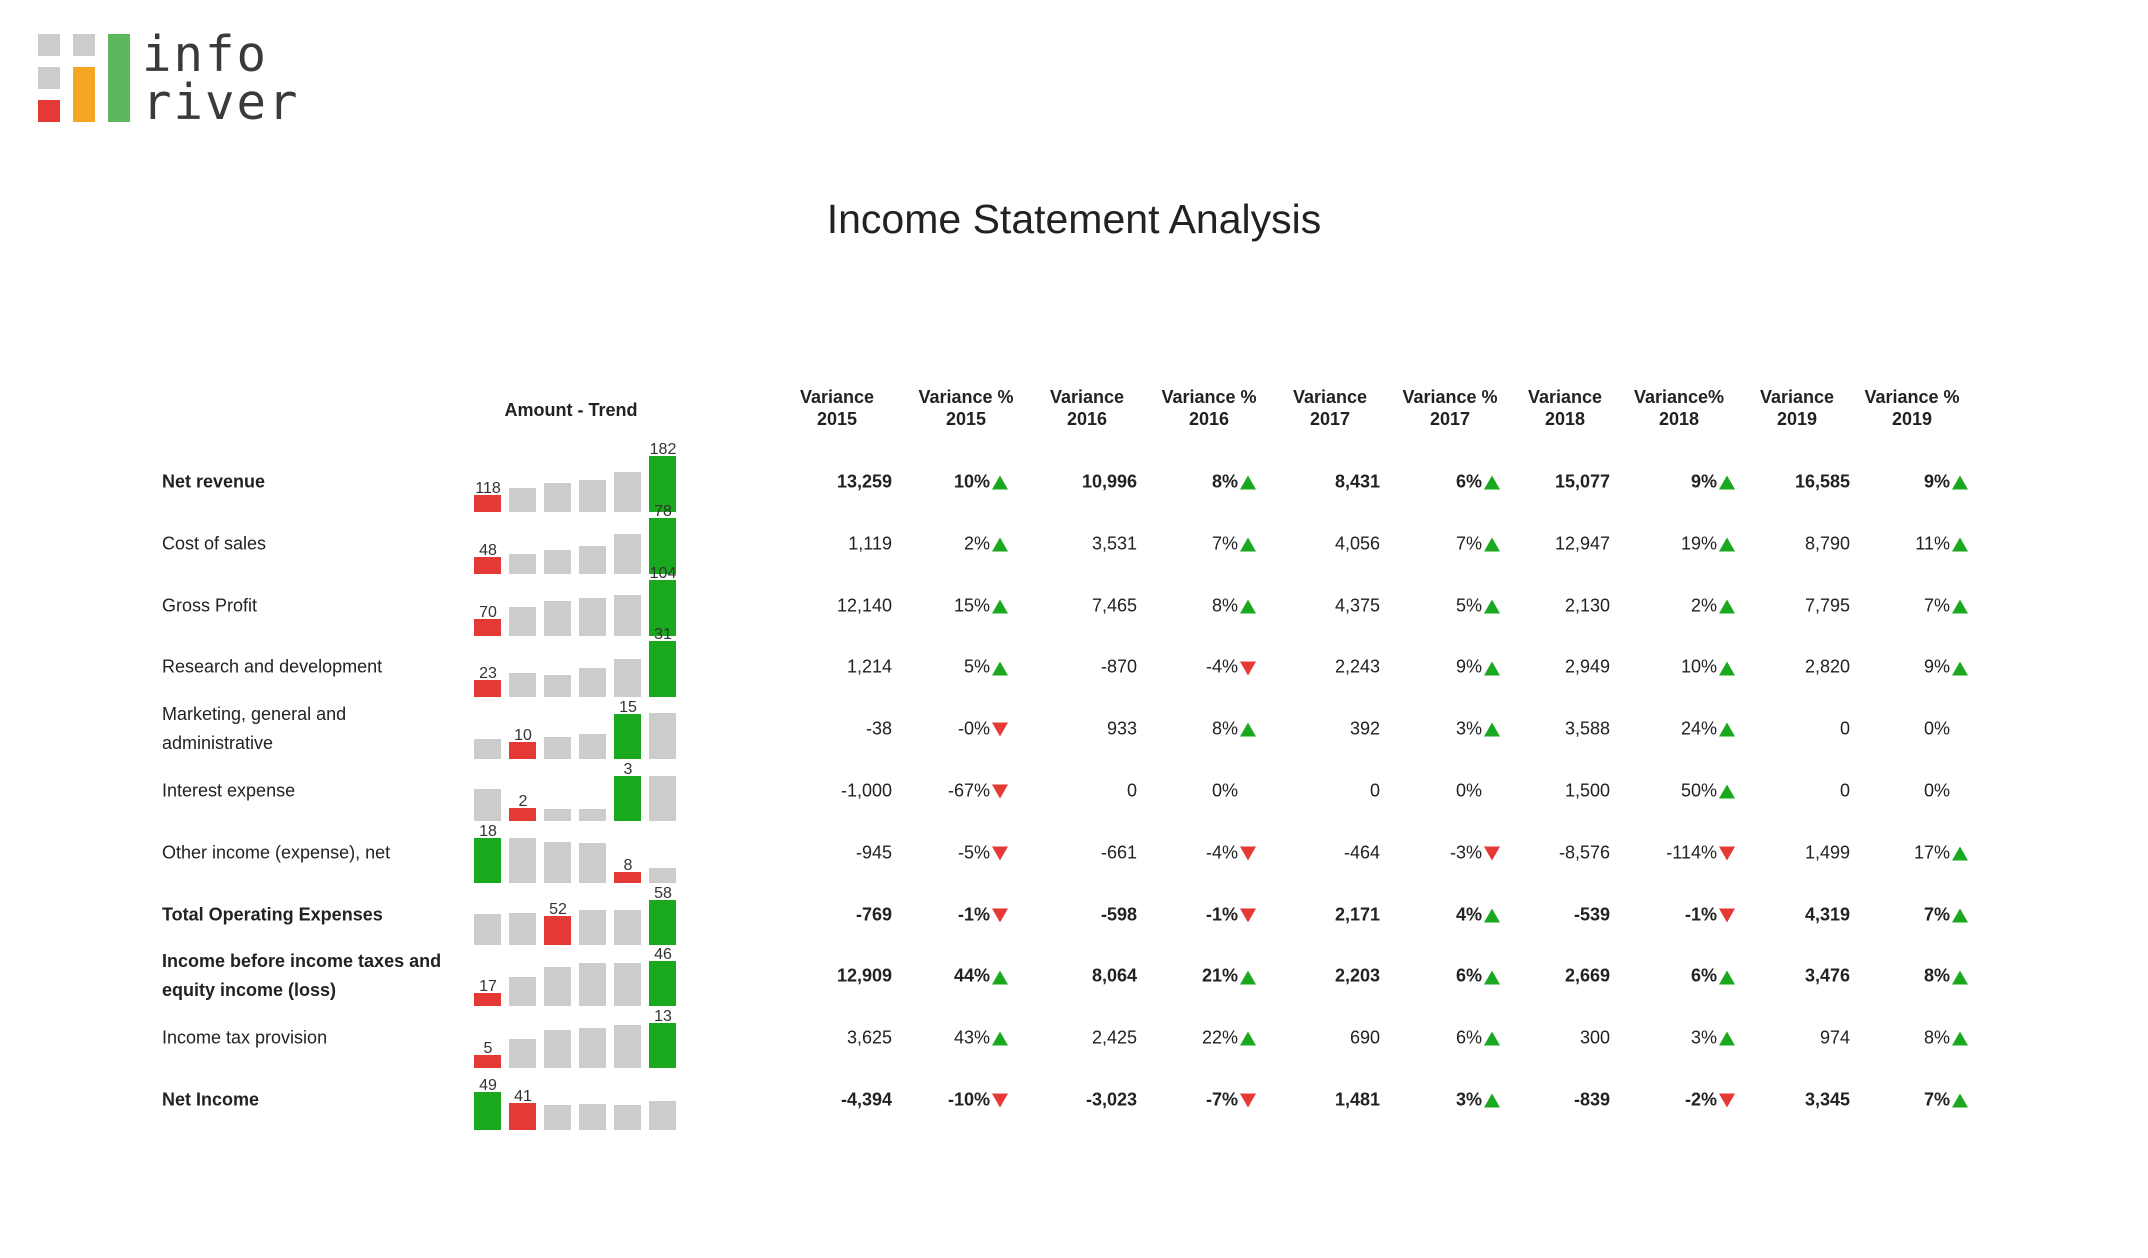 The image size is (2148, 1258). What do you see at coordinates (1785, 605) in the screenshot?
I see `variance-cell: 7,795` at bounding box center [1785, 605].